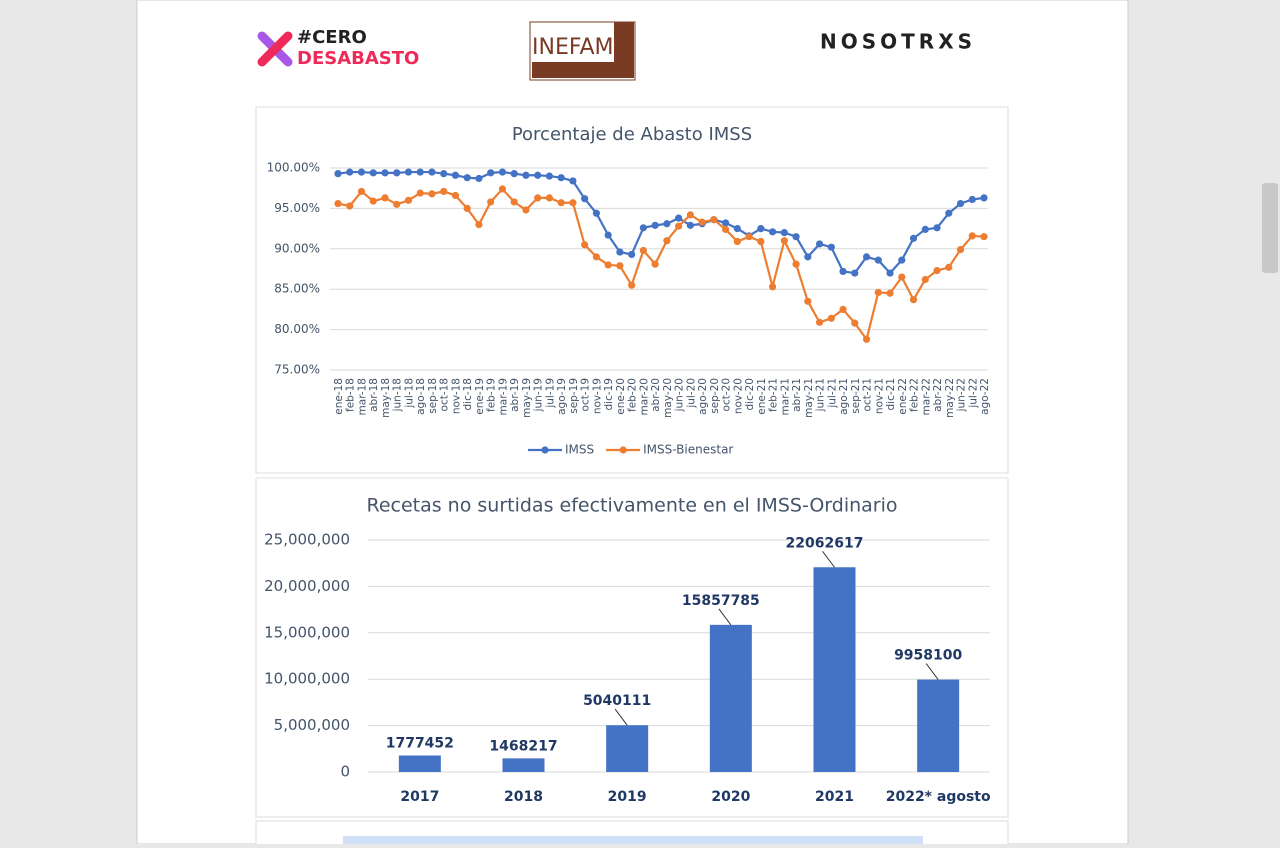 The image size is (1280, 848). What do you see at coordinates (480, 396) in the screenshot?
I see `x-tick-label: ene-19` at bounding box center [480, 396].